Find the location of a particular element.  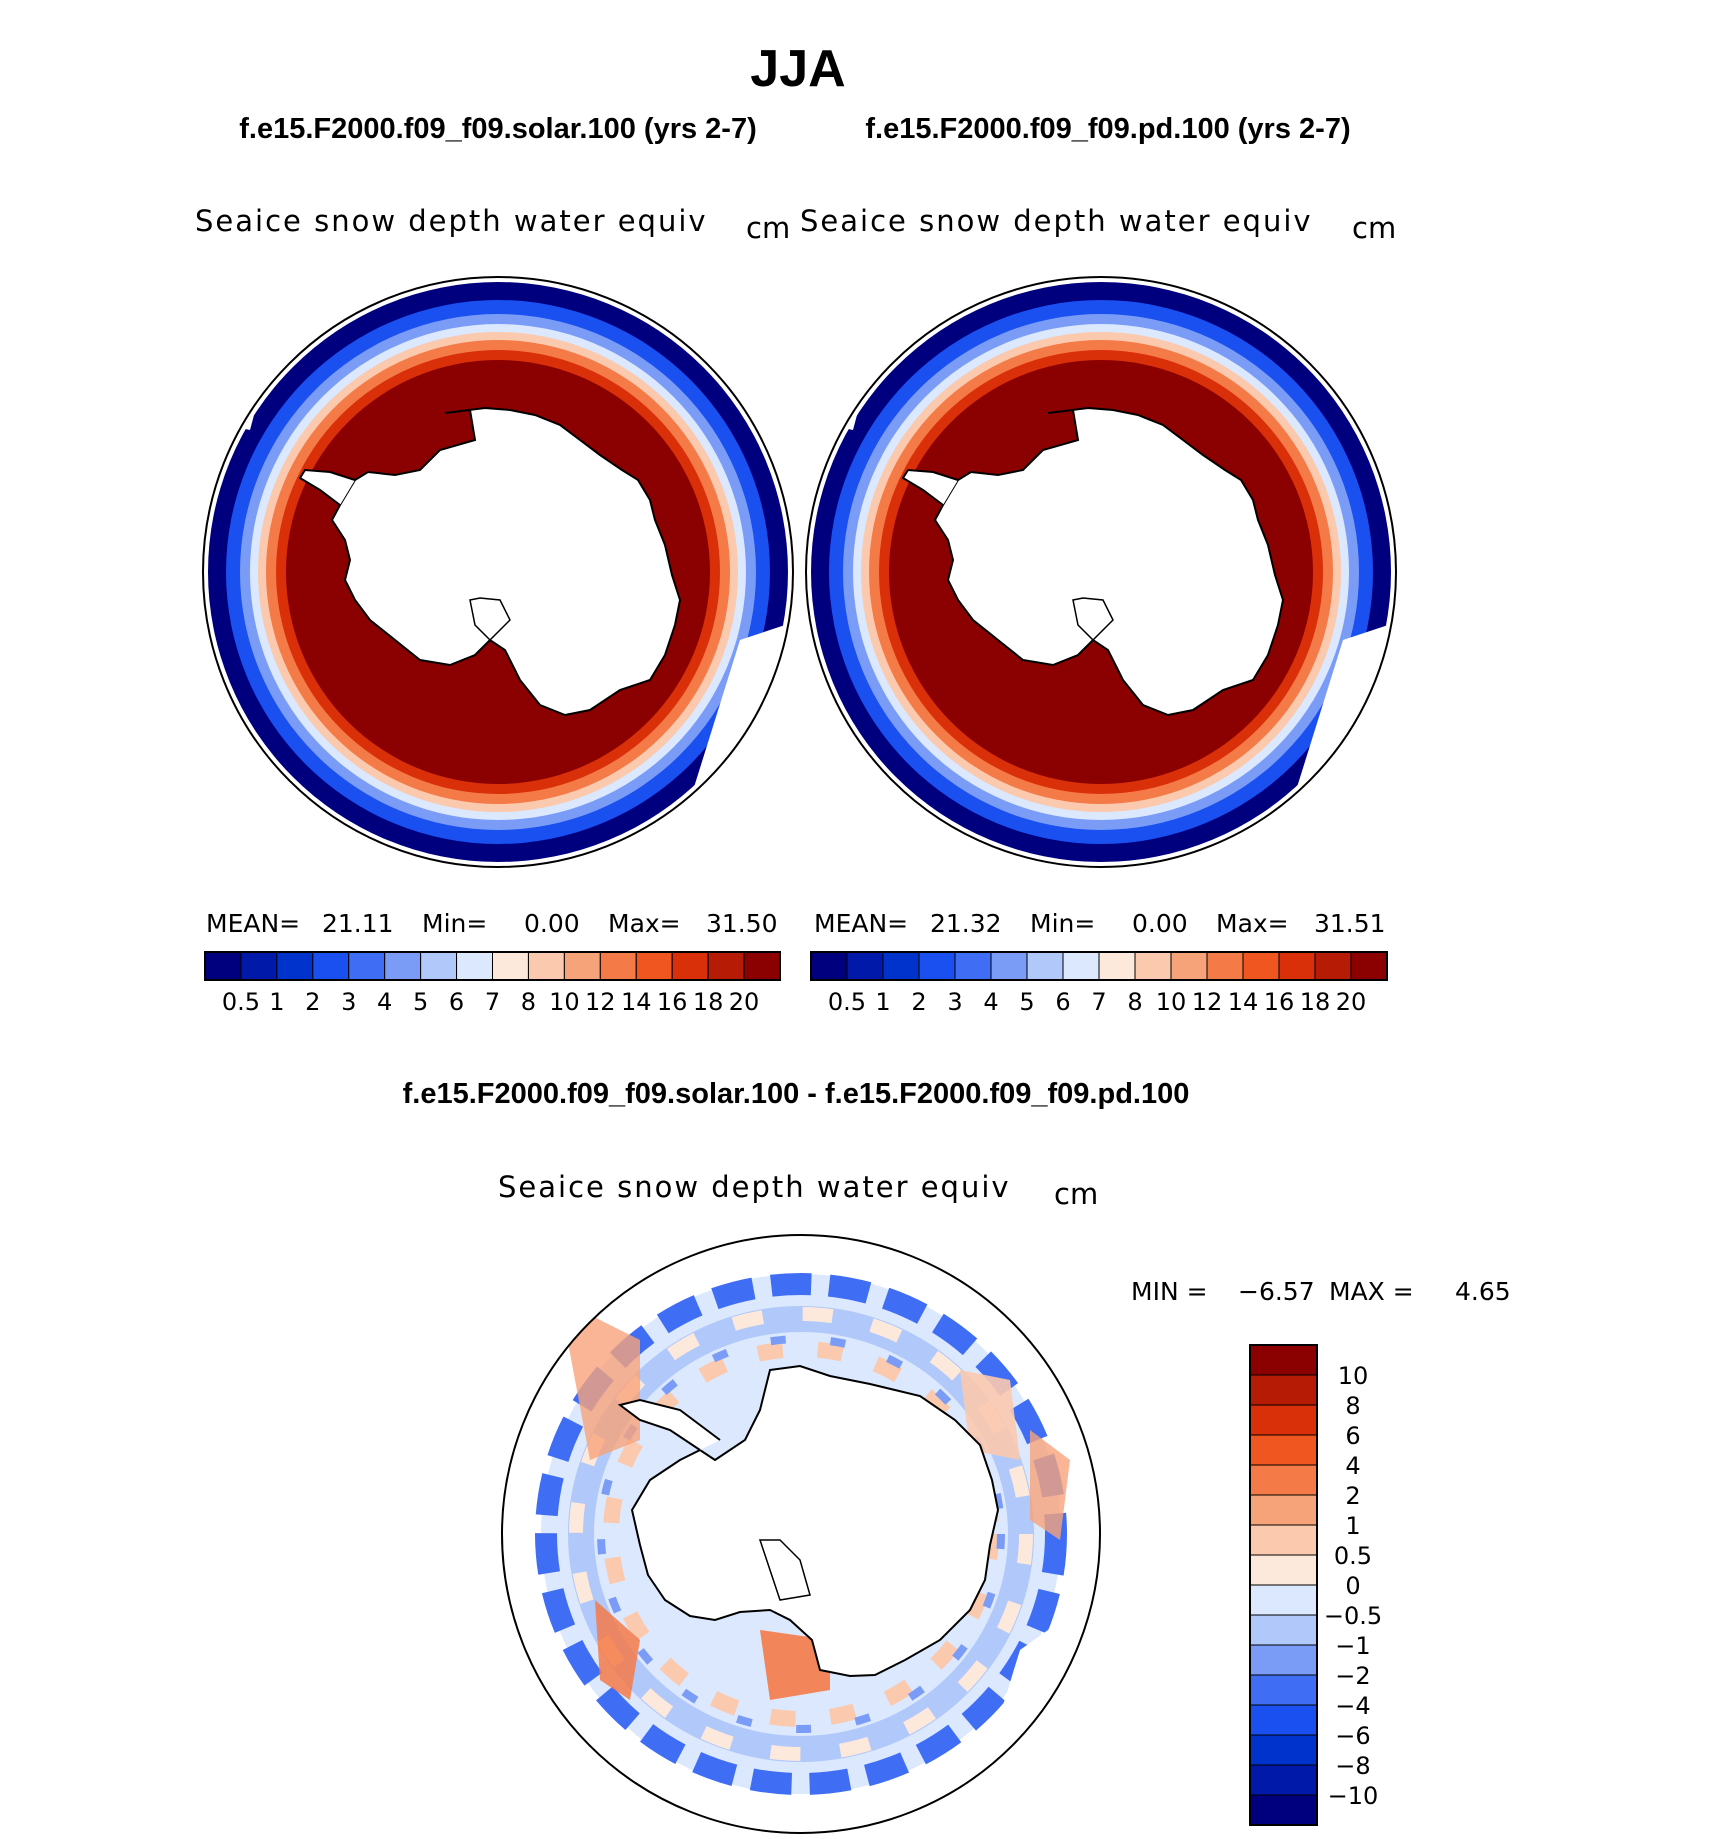

colorbar-b-tick-label: 0.5 is located at coordinates (847, 1002).